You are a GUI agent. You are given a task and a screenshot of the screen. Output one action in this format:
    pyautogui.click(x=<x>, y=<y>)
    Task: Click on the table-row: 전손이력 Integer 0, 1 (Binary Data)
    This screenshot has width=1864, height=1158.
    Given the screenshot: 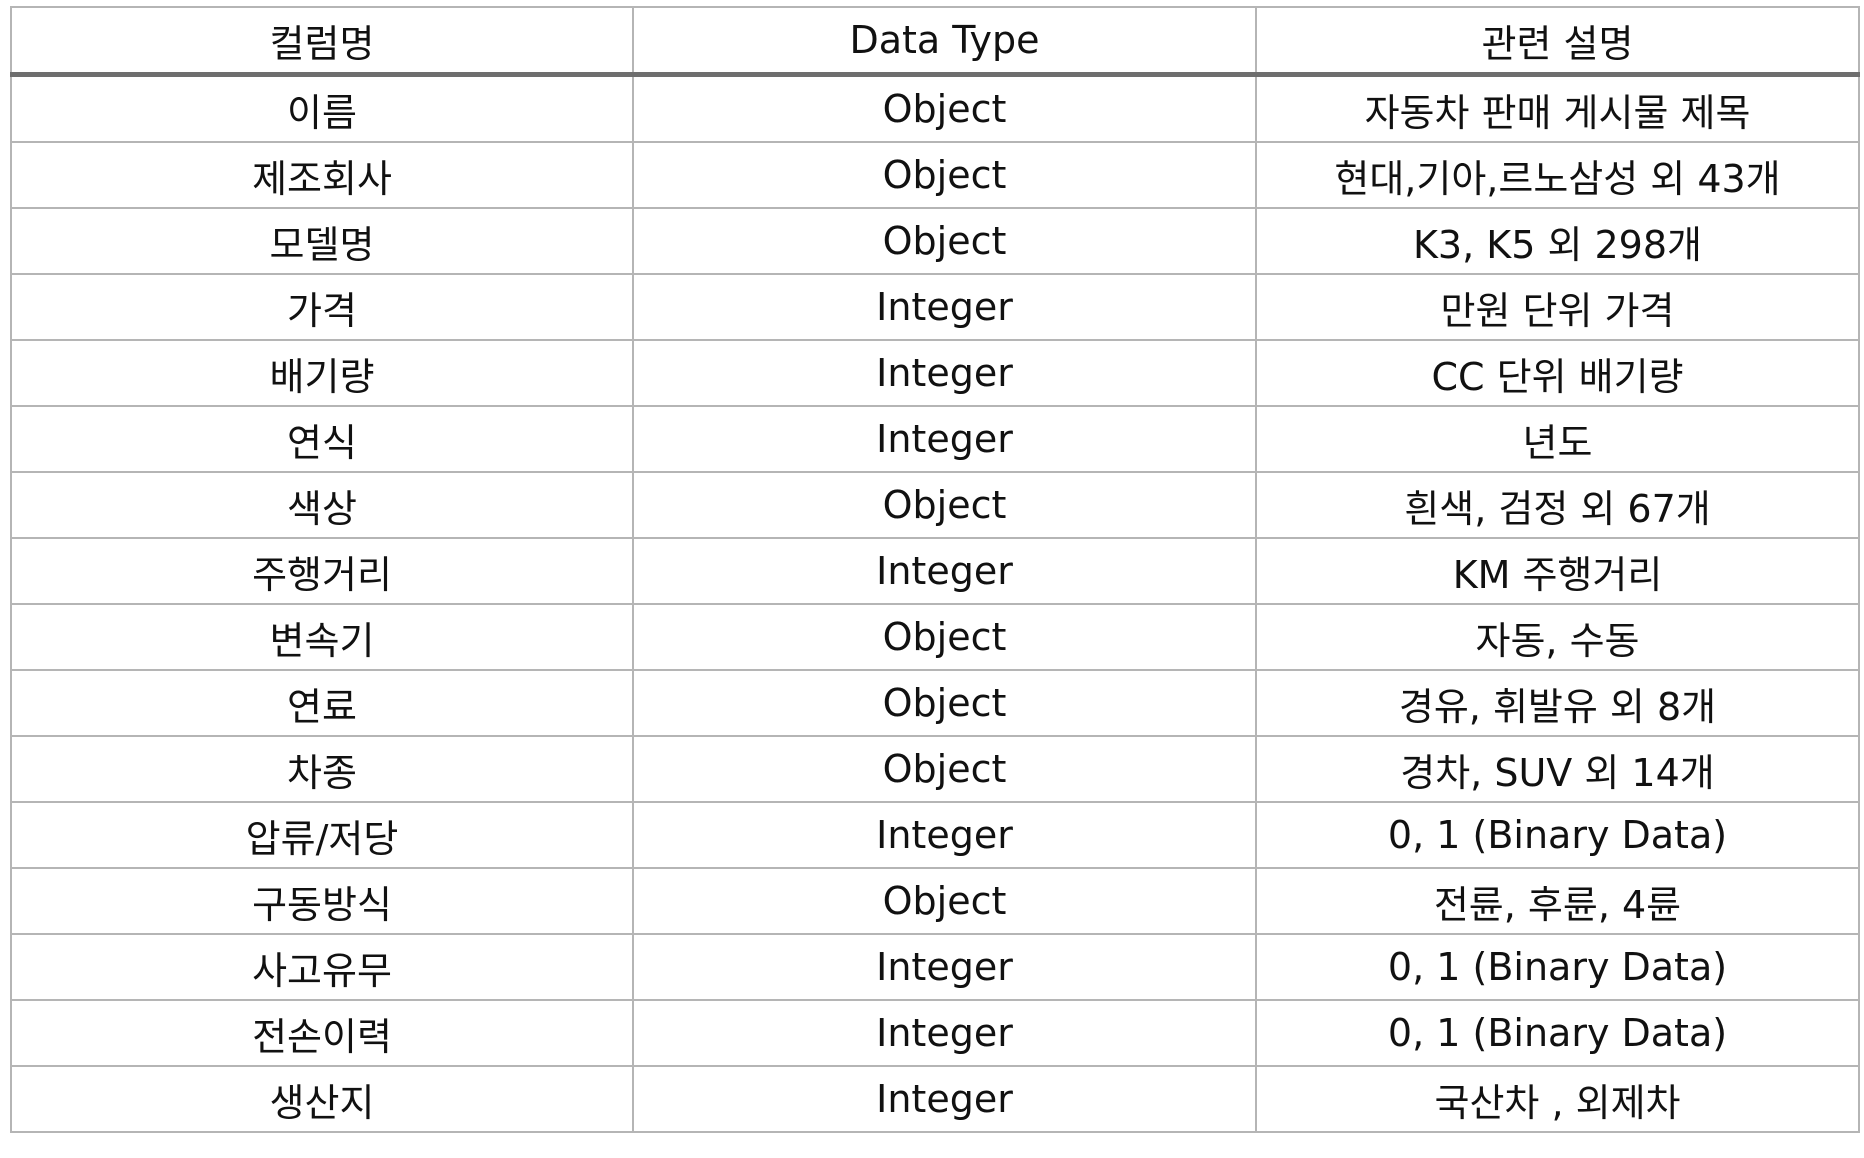 What is the action you would take?
    pyautogui.click(x=935, y=1033)
    